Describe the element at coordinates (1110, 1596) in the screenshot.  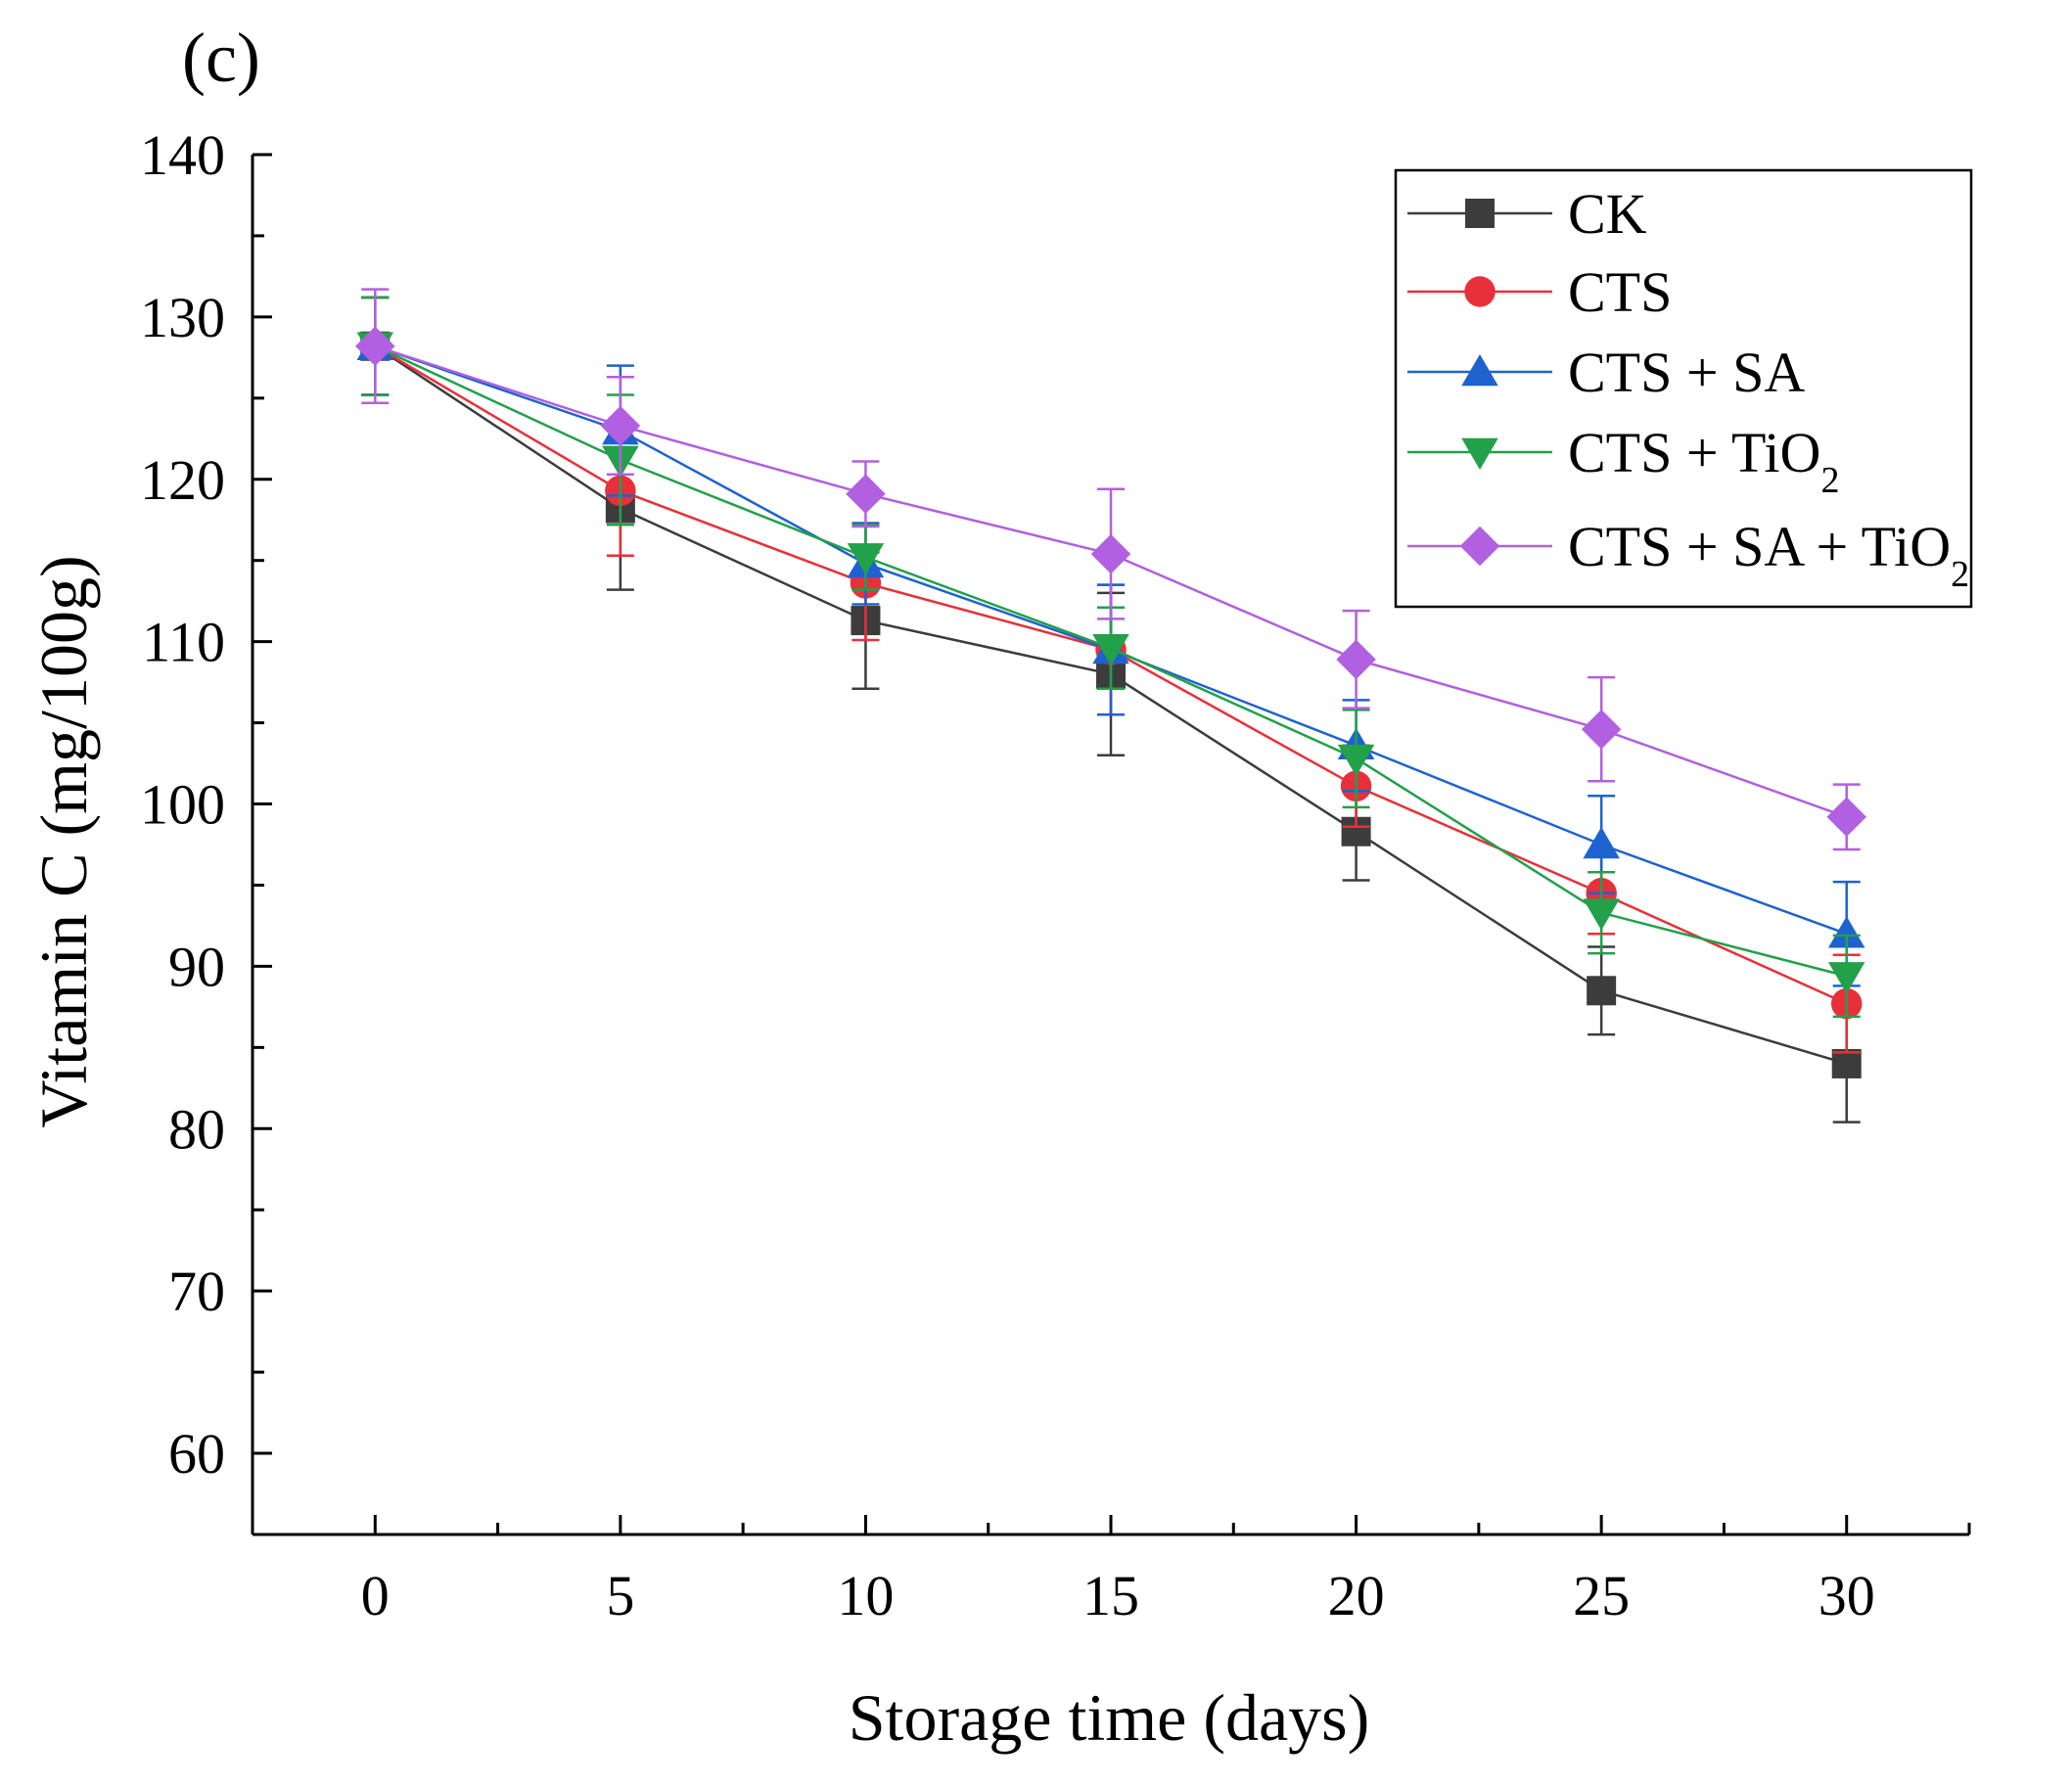
I see `x-tick-label: 15` at that location.